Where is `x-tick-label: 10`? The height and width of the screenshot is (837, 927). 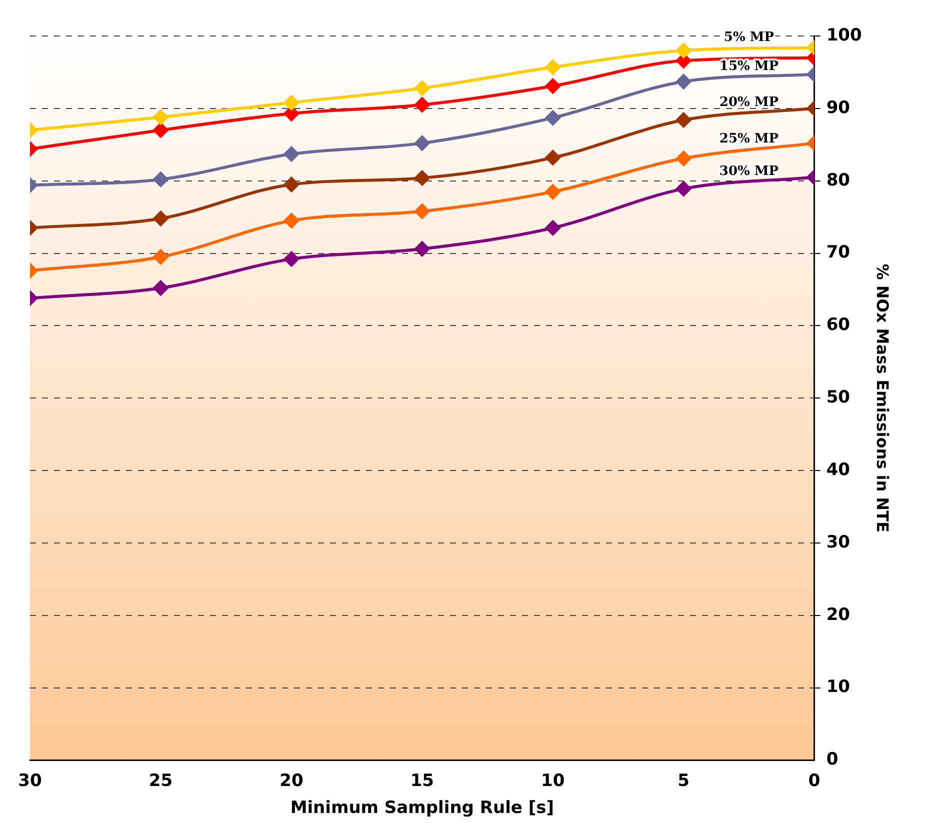 x-tick-label: 10 is located at coordinates (553, 780).